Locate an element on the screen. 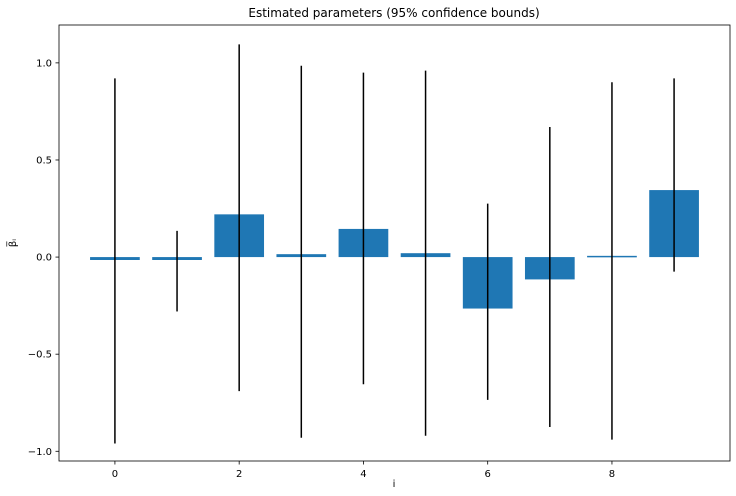  x-tick-label: 8 is located at coordinates (612, 474).